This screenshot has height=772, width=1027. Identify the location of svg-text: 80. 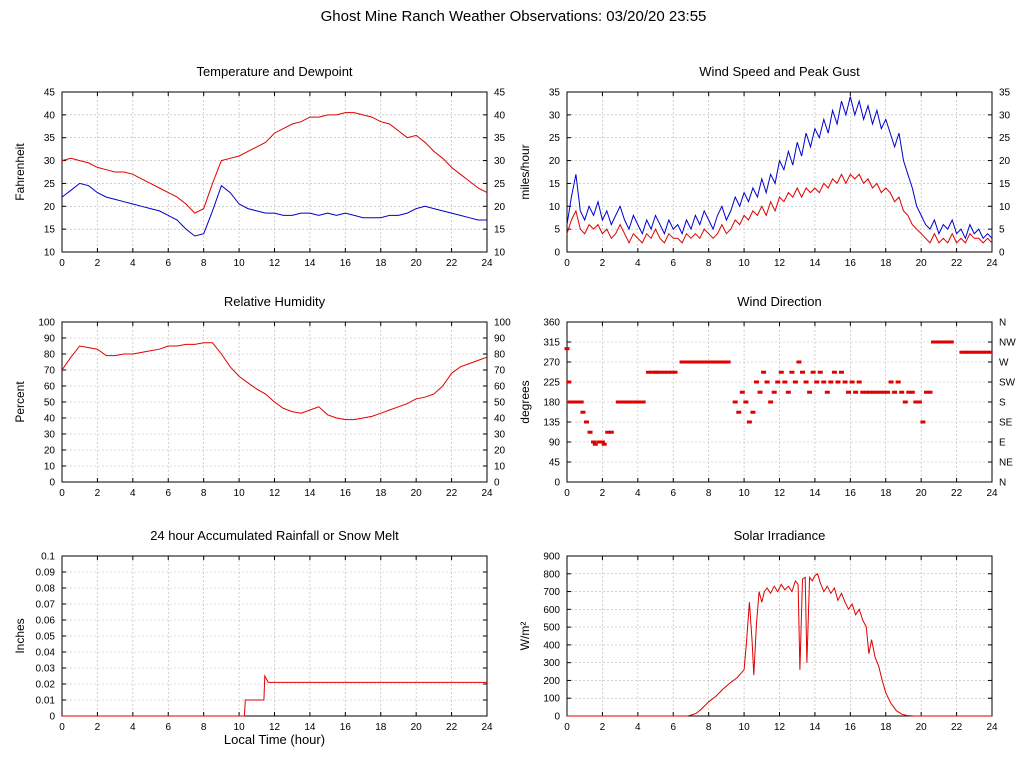
(500, 355).